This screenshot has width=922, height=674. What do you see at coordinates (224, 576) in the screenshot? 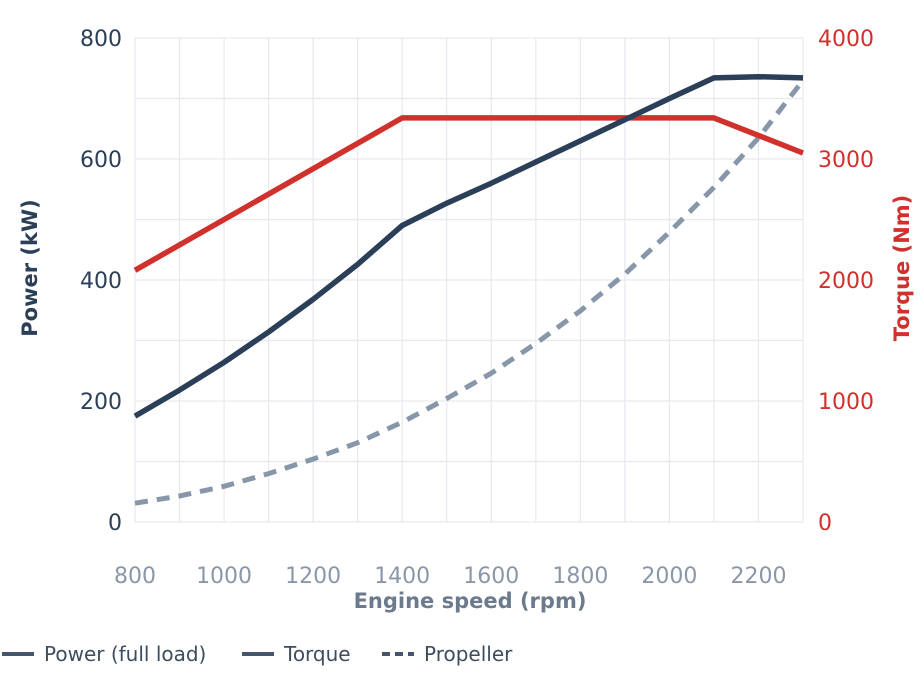
I see `x-tick-label: 1000` at bounding box center [224, 576].